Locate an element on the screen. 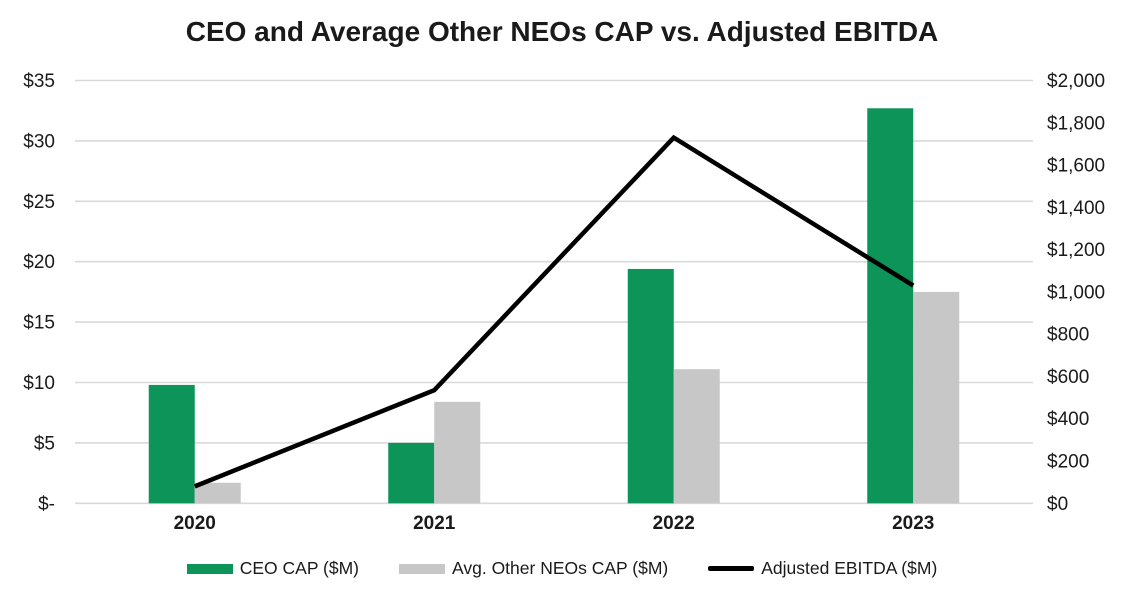 This screenshot has width=1124, height=604. right-axis-tick-label: $1,800 is located at coordinates (1076, 123).